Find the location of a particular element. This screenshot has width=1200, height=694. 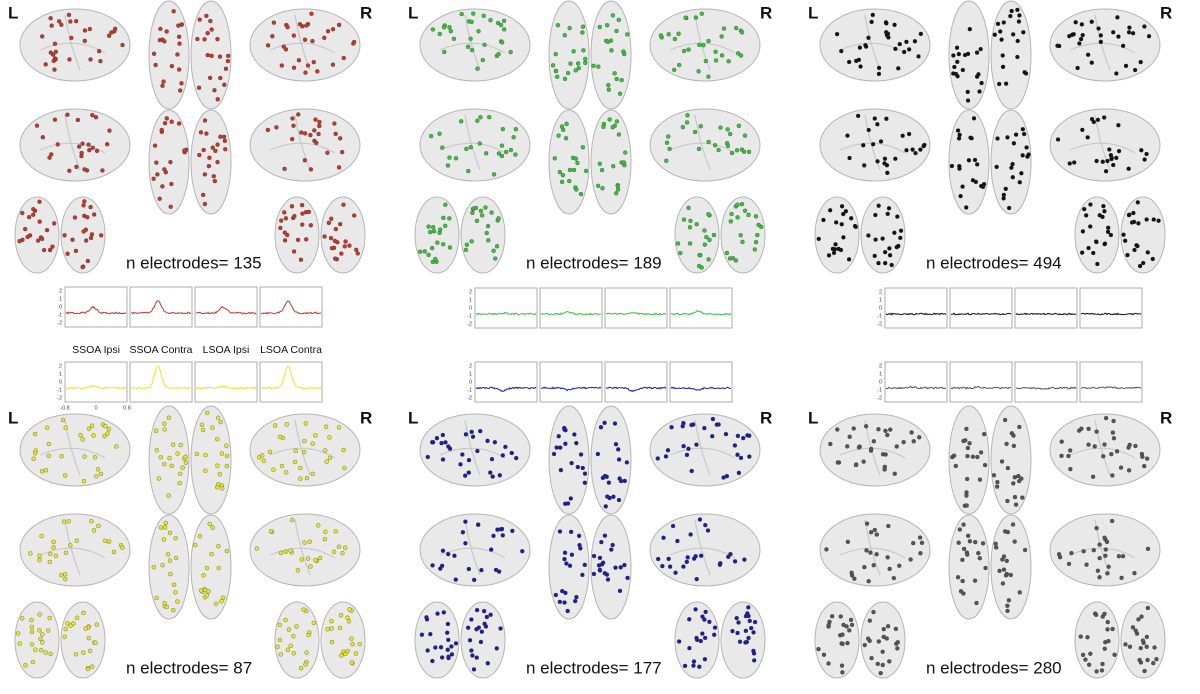

trace-line is located at coordinates (981, 314).